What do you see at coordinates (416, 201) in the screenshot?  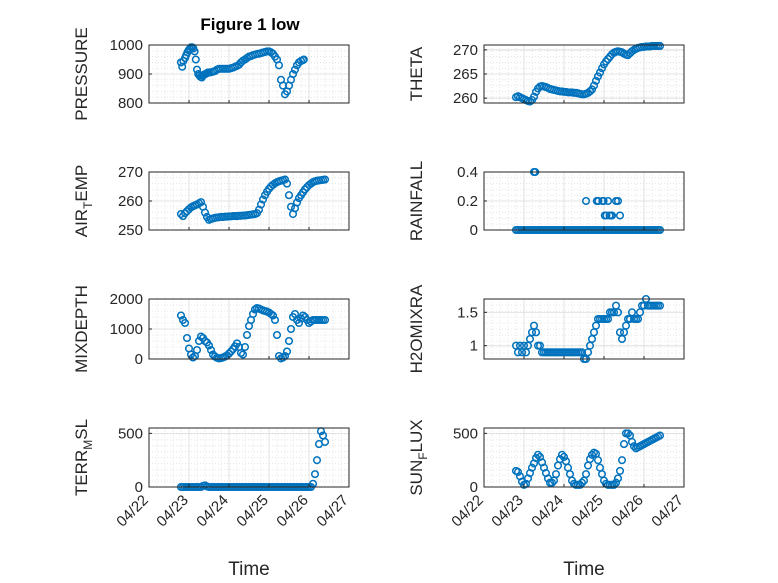 I see `y-axis-label: RAINFALL` at bounding box center [416, 201].